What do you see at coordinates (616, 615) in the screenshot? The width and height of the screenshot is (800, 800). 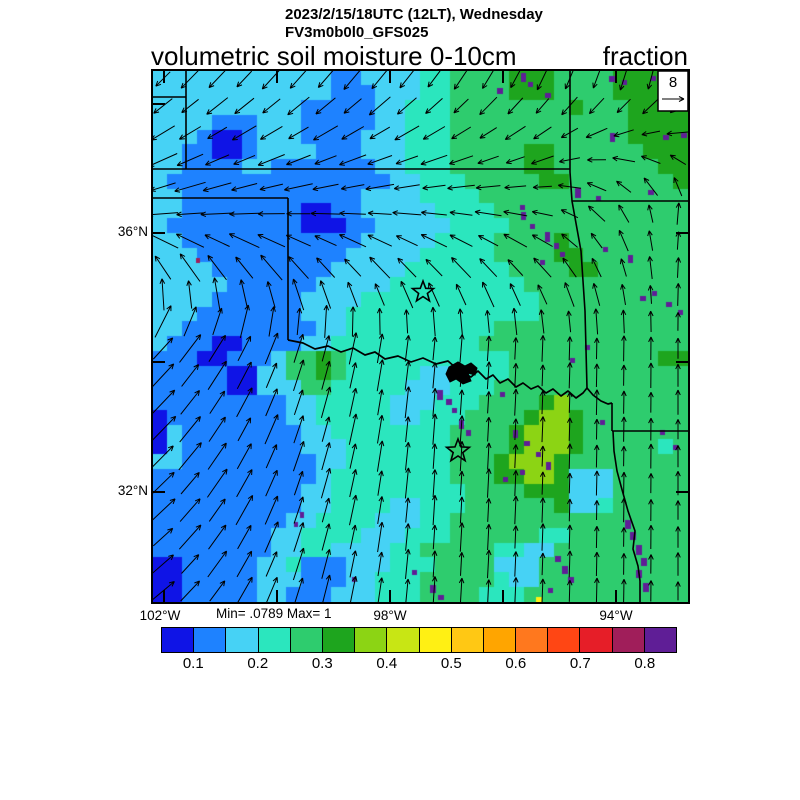 I see `lon-label-94w: 94°W` at bounding box center [616, 615].